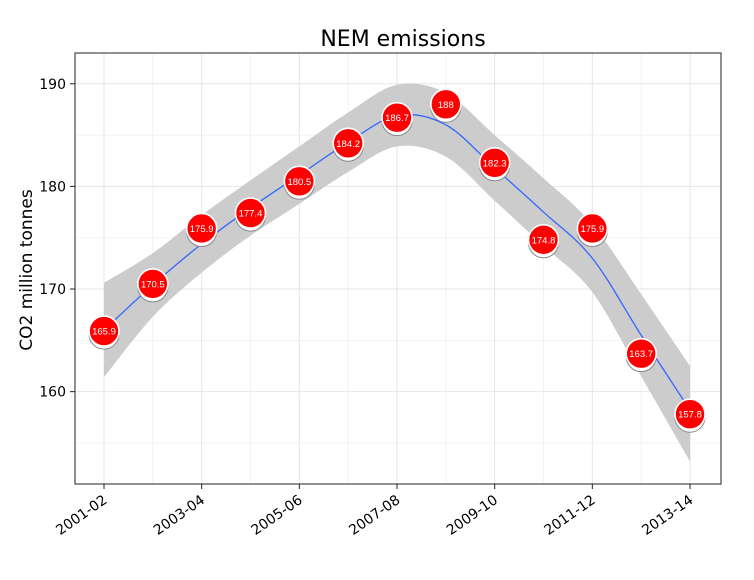 This screenshot has width=754, height=580. I want to click on x-tick-label: 2011-12, so click(570, 515).